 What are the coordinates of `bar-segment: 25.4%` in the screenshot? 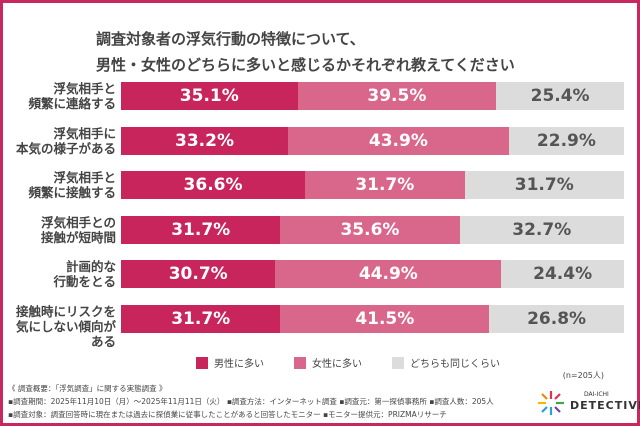 It's located at (560, 96).